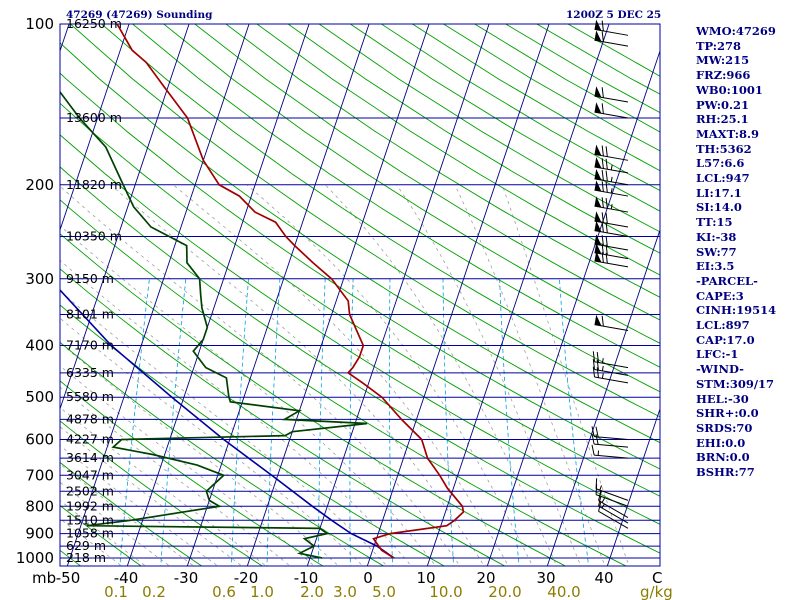  What do you see at coordinates (717, 354) in the screenshot?
I see `index-item: LFC:-1` at bounding box center [717, 354].